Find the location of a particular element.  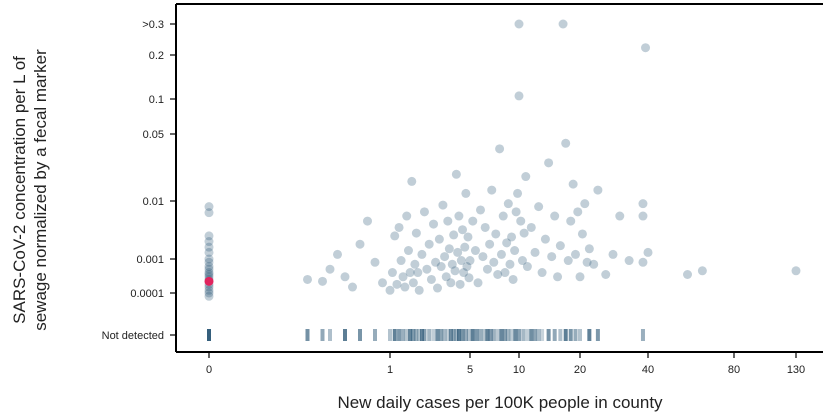

not-detected-marks is located at coordinates (426, 335).